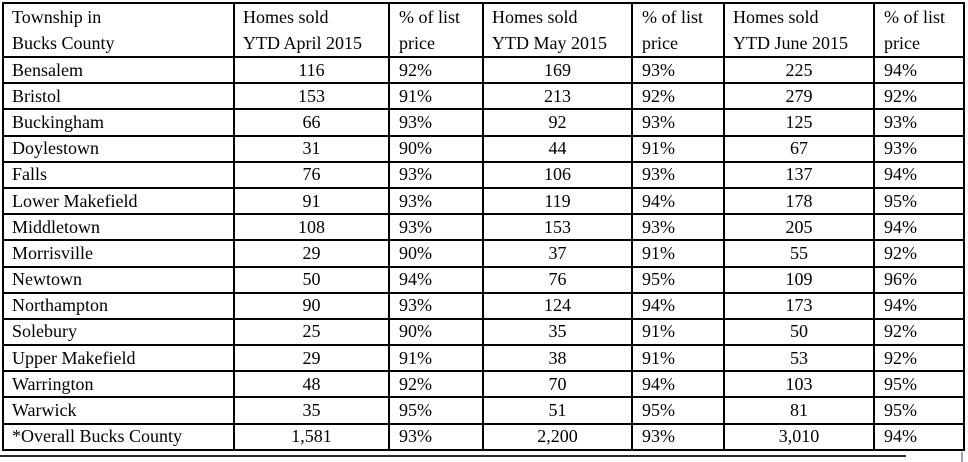 Image resolution: width=968 pixels, height=462 pixels. Describe the element at coordinates (800, 437) in the screenshot. I see `homes-sold-june-cell: 3,010` at that location.